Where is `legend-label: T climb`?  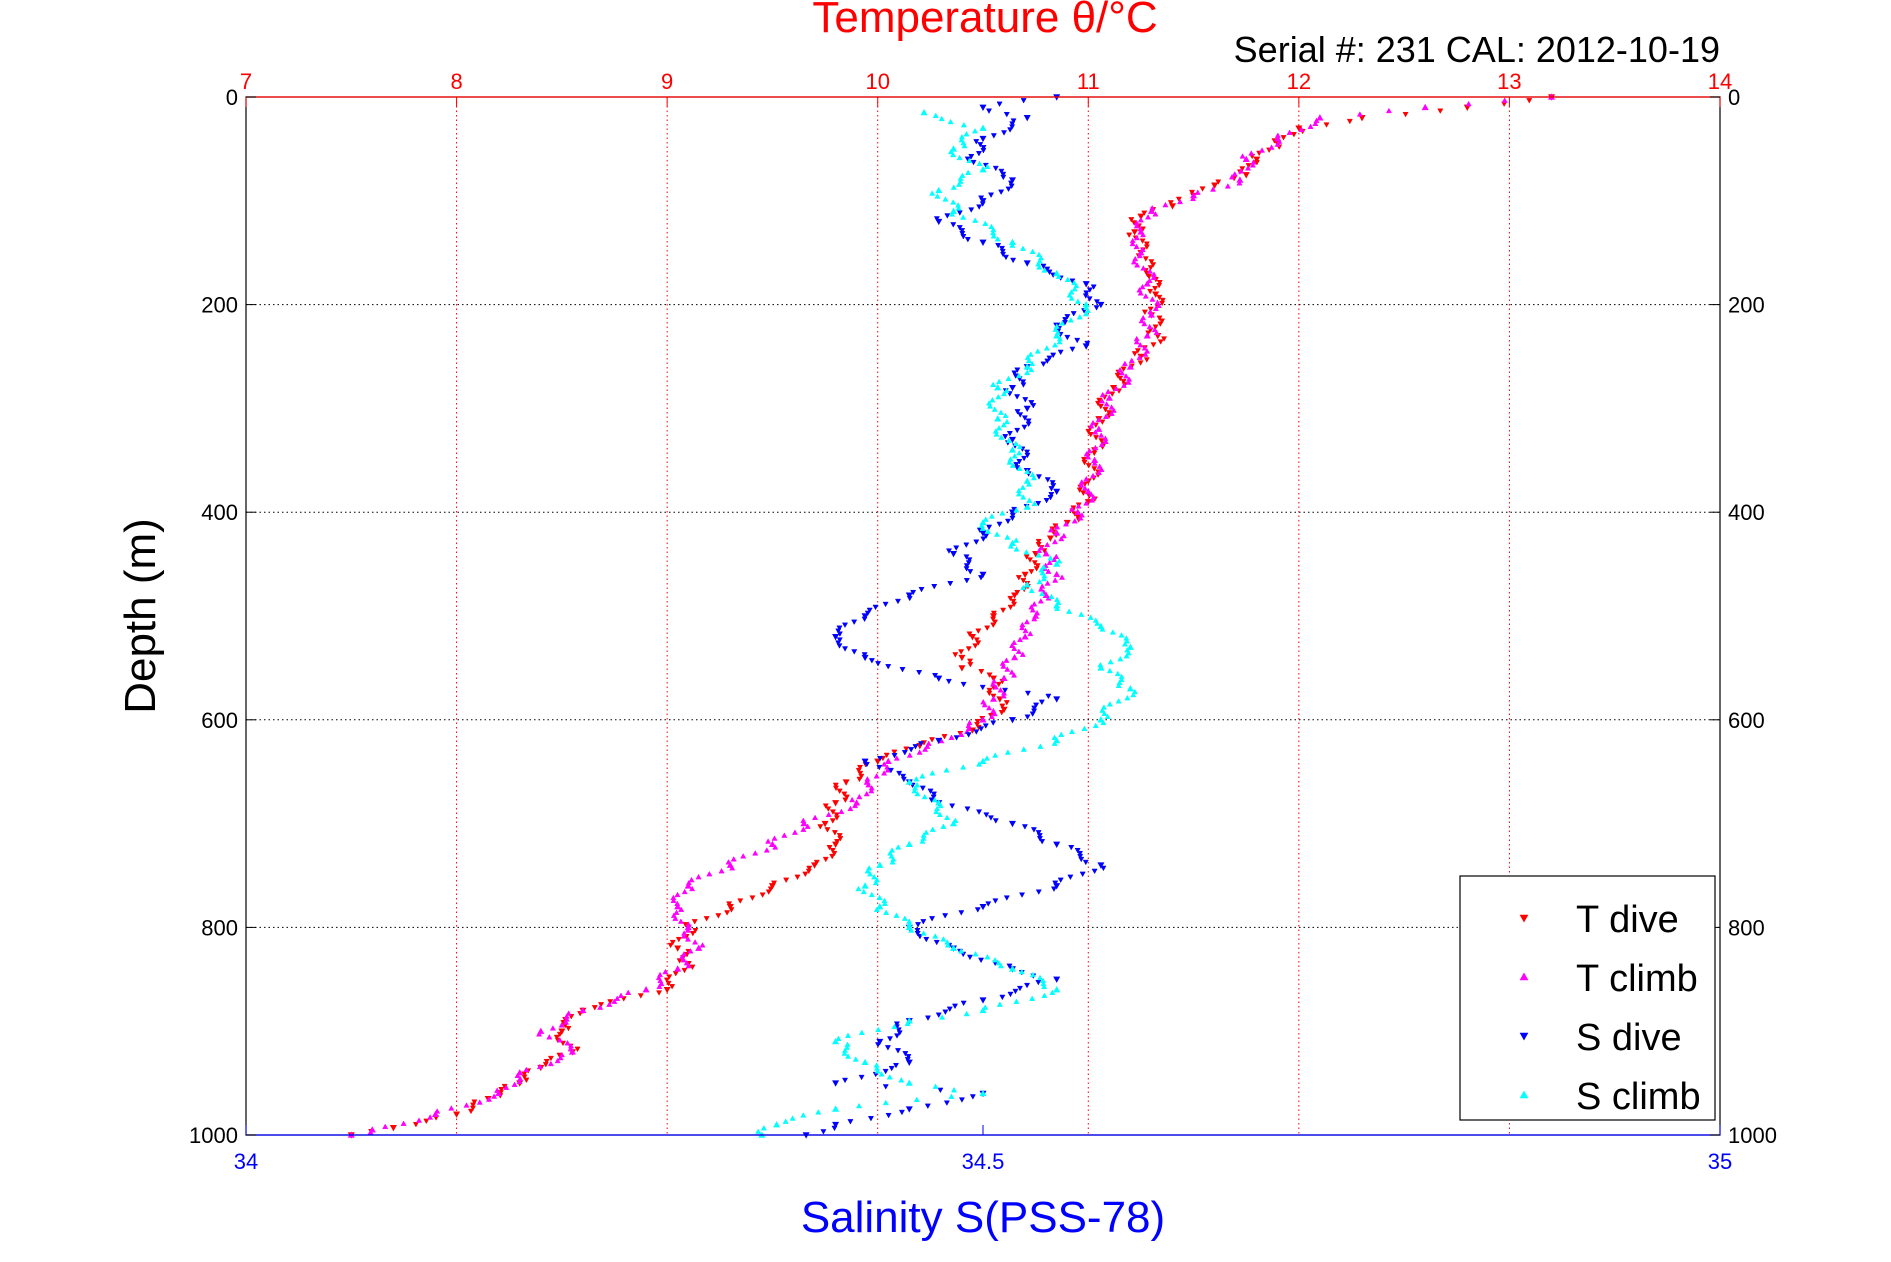
legend-label: T climb is located at coordinates (1637, 979).